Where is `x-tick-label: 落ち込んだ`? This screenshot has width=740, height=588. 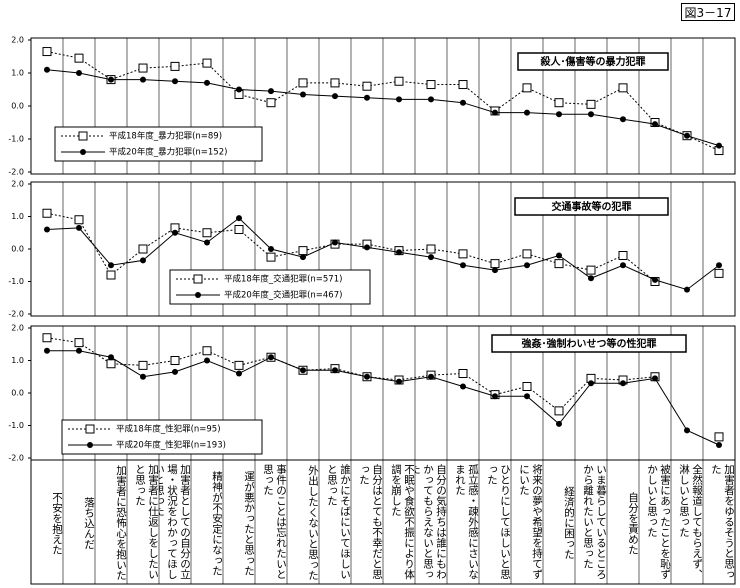
x-tick-label: 落ち込んだ is located at coordinates (89, 523).